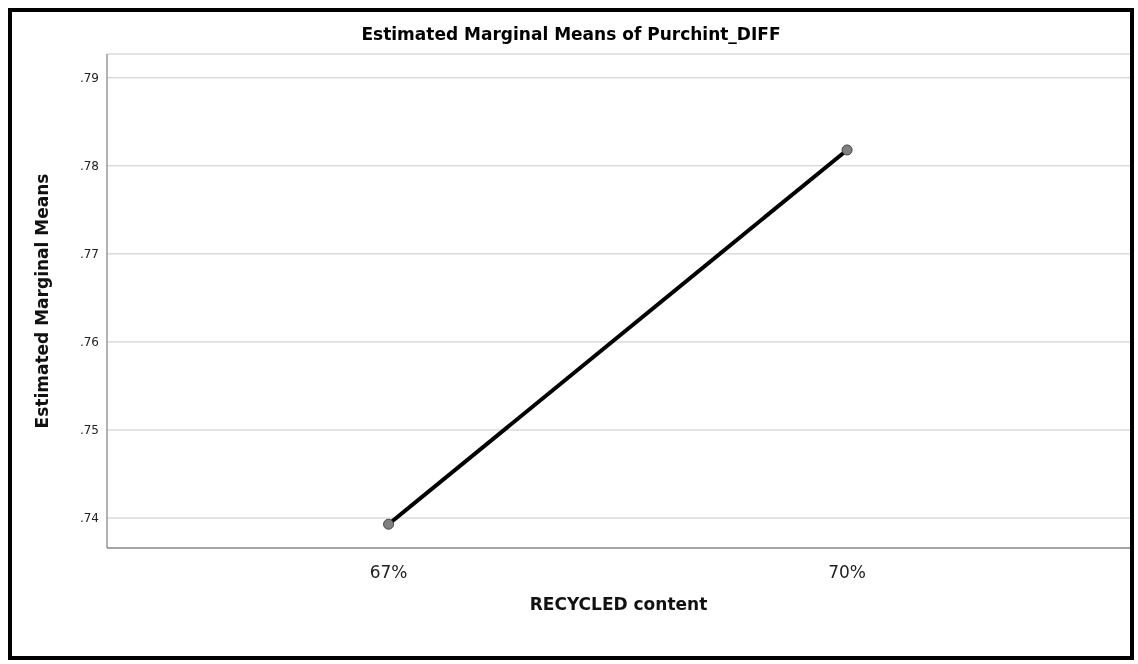 The image size is (1138, 664). What do you see at coordinates (42, 301) in the screenshot?
I see `y-axis-title: Estimated Marginal Means` at bounding box center [42, 301].